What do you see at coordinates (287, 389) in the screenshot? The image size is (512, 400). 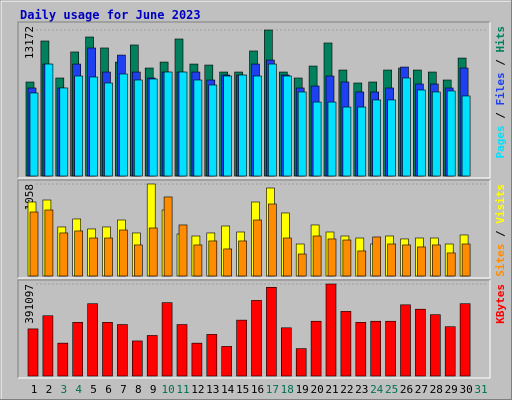 I see `x-tick-label: 18` at bounding box center [287, 389].